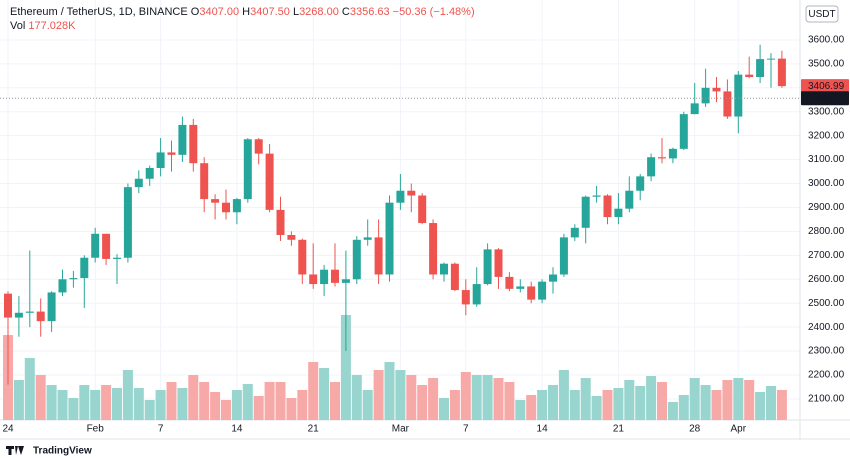 Image resolution: width=850 pixels, height=458 pixels. What do you see at coordinates (739, 429) in the screenshot?
I see `x-tick-label: Apr` at bounding box center [739, 429].